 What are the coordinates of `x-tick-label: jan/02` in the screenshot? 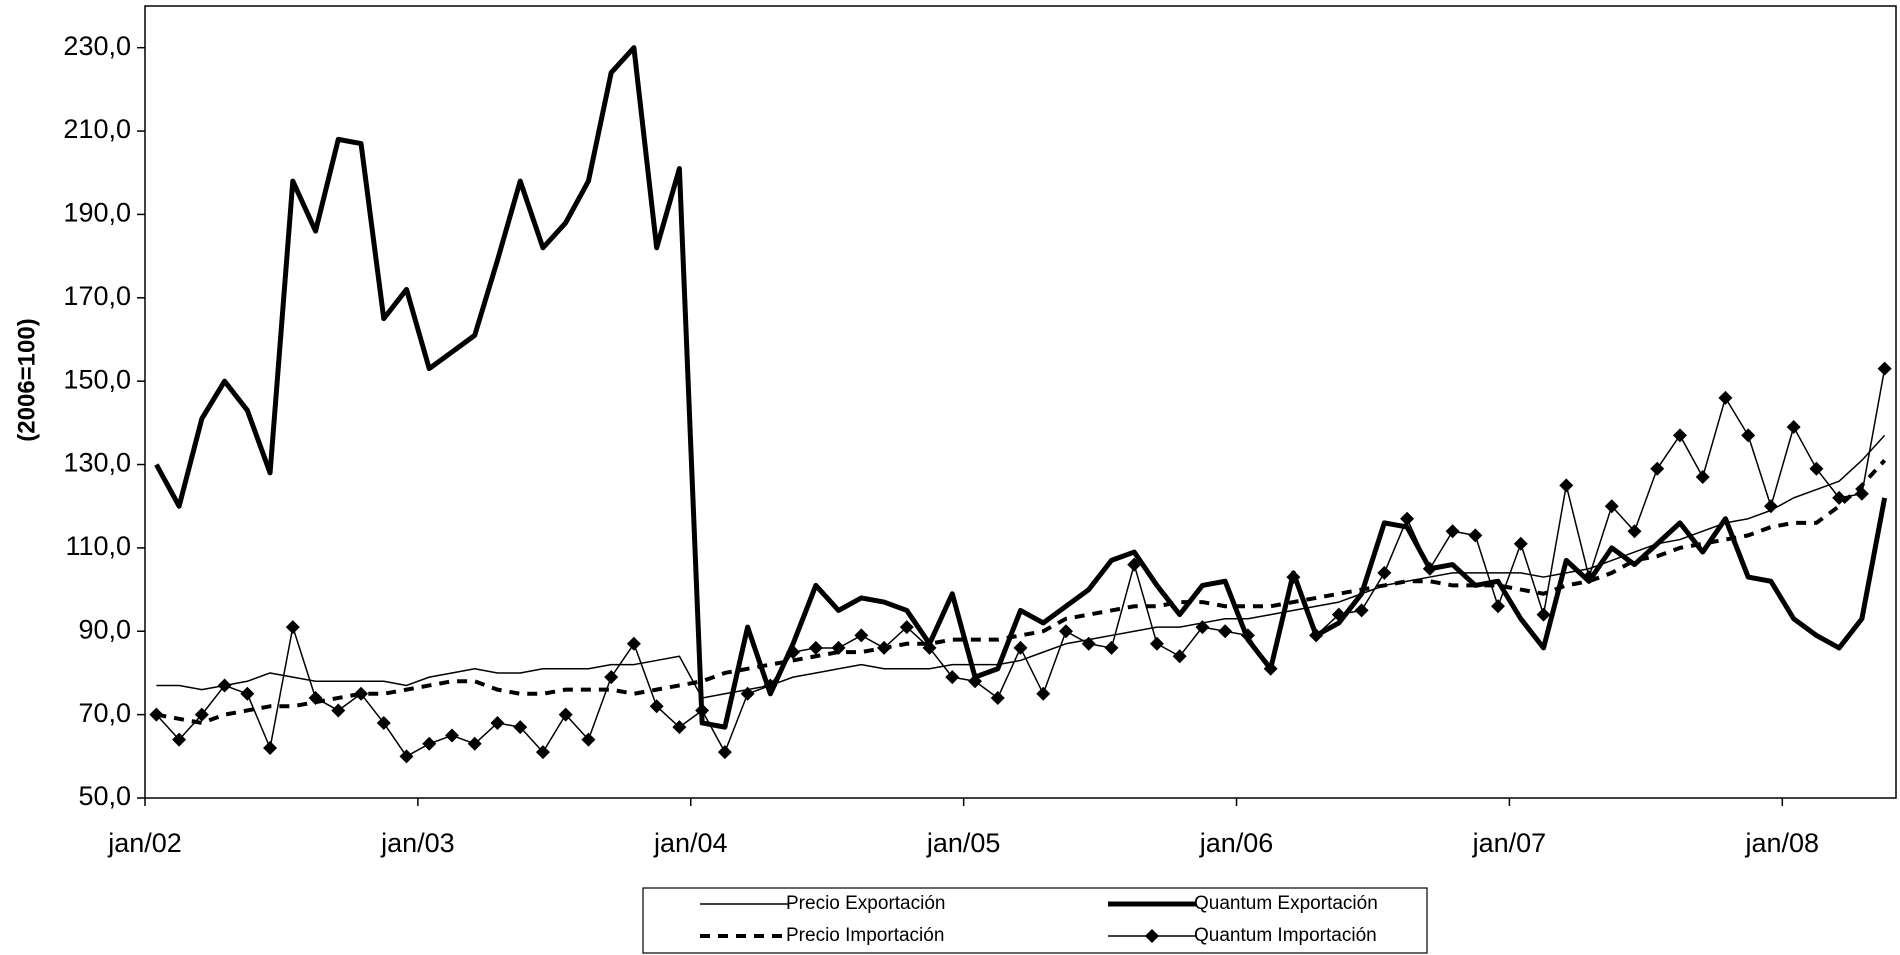 It's located at (144, 843).